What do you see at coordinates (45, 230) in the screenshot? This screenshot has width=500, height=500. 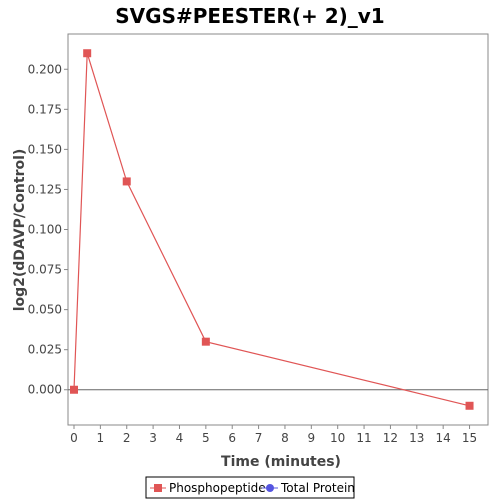 I see `y-tick-label: 0.100` at bounding box center [45, 230].